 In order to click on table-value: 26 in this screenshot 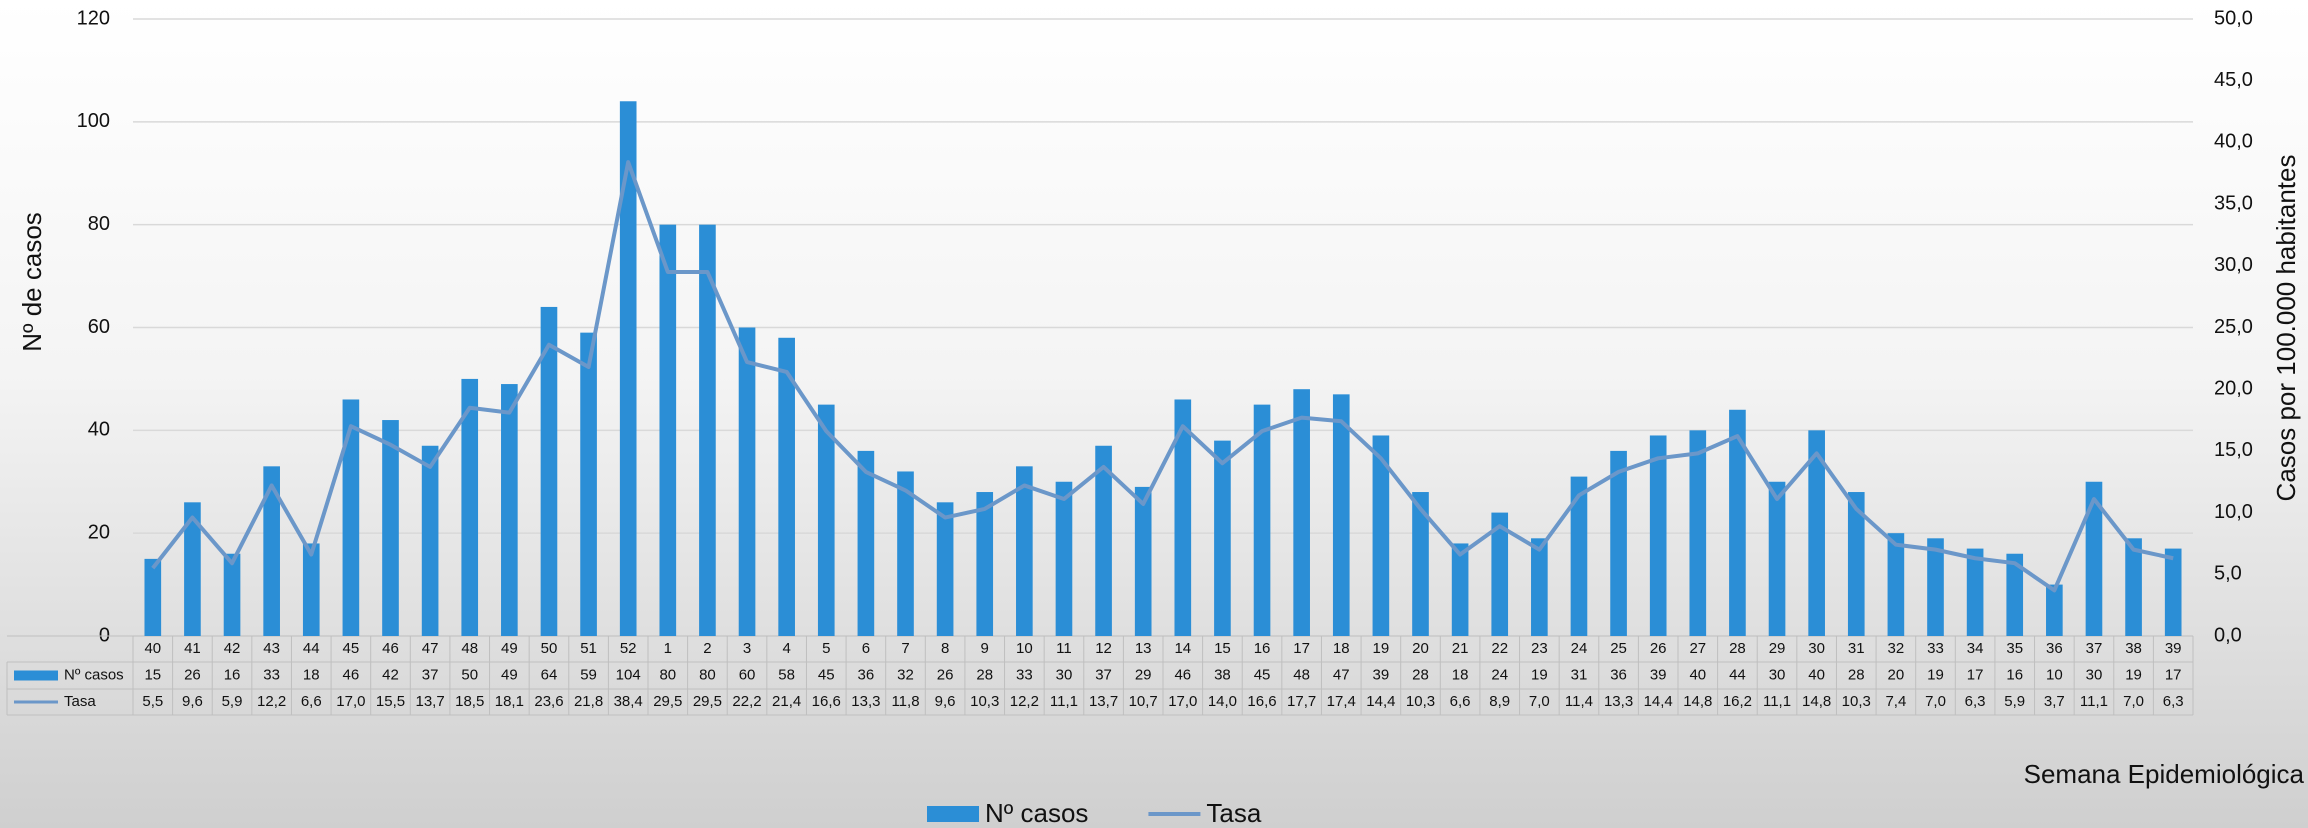, I will do `click(945, 674)`.